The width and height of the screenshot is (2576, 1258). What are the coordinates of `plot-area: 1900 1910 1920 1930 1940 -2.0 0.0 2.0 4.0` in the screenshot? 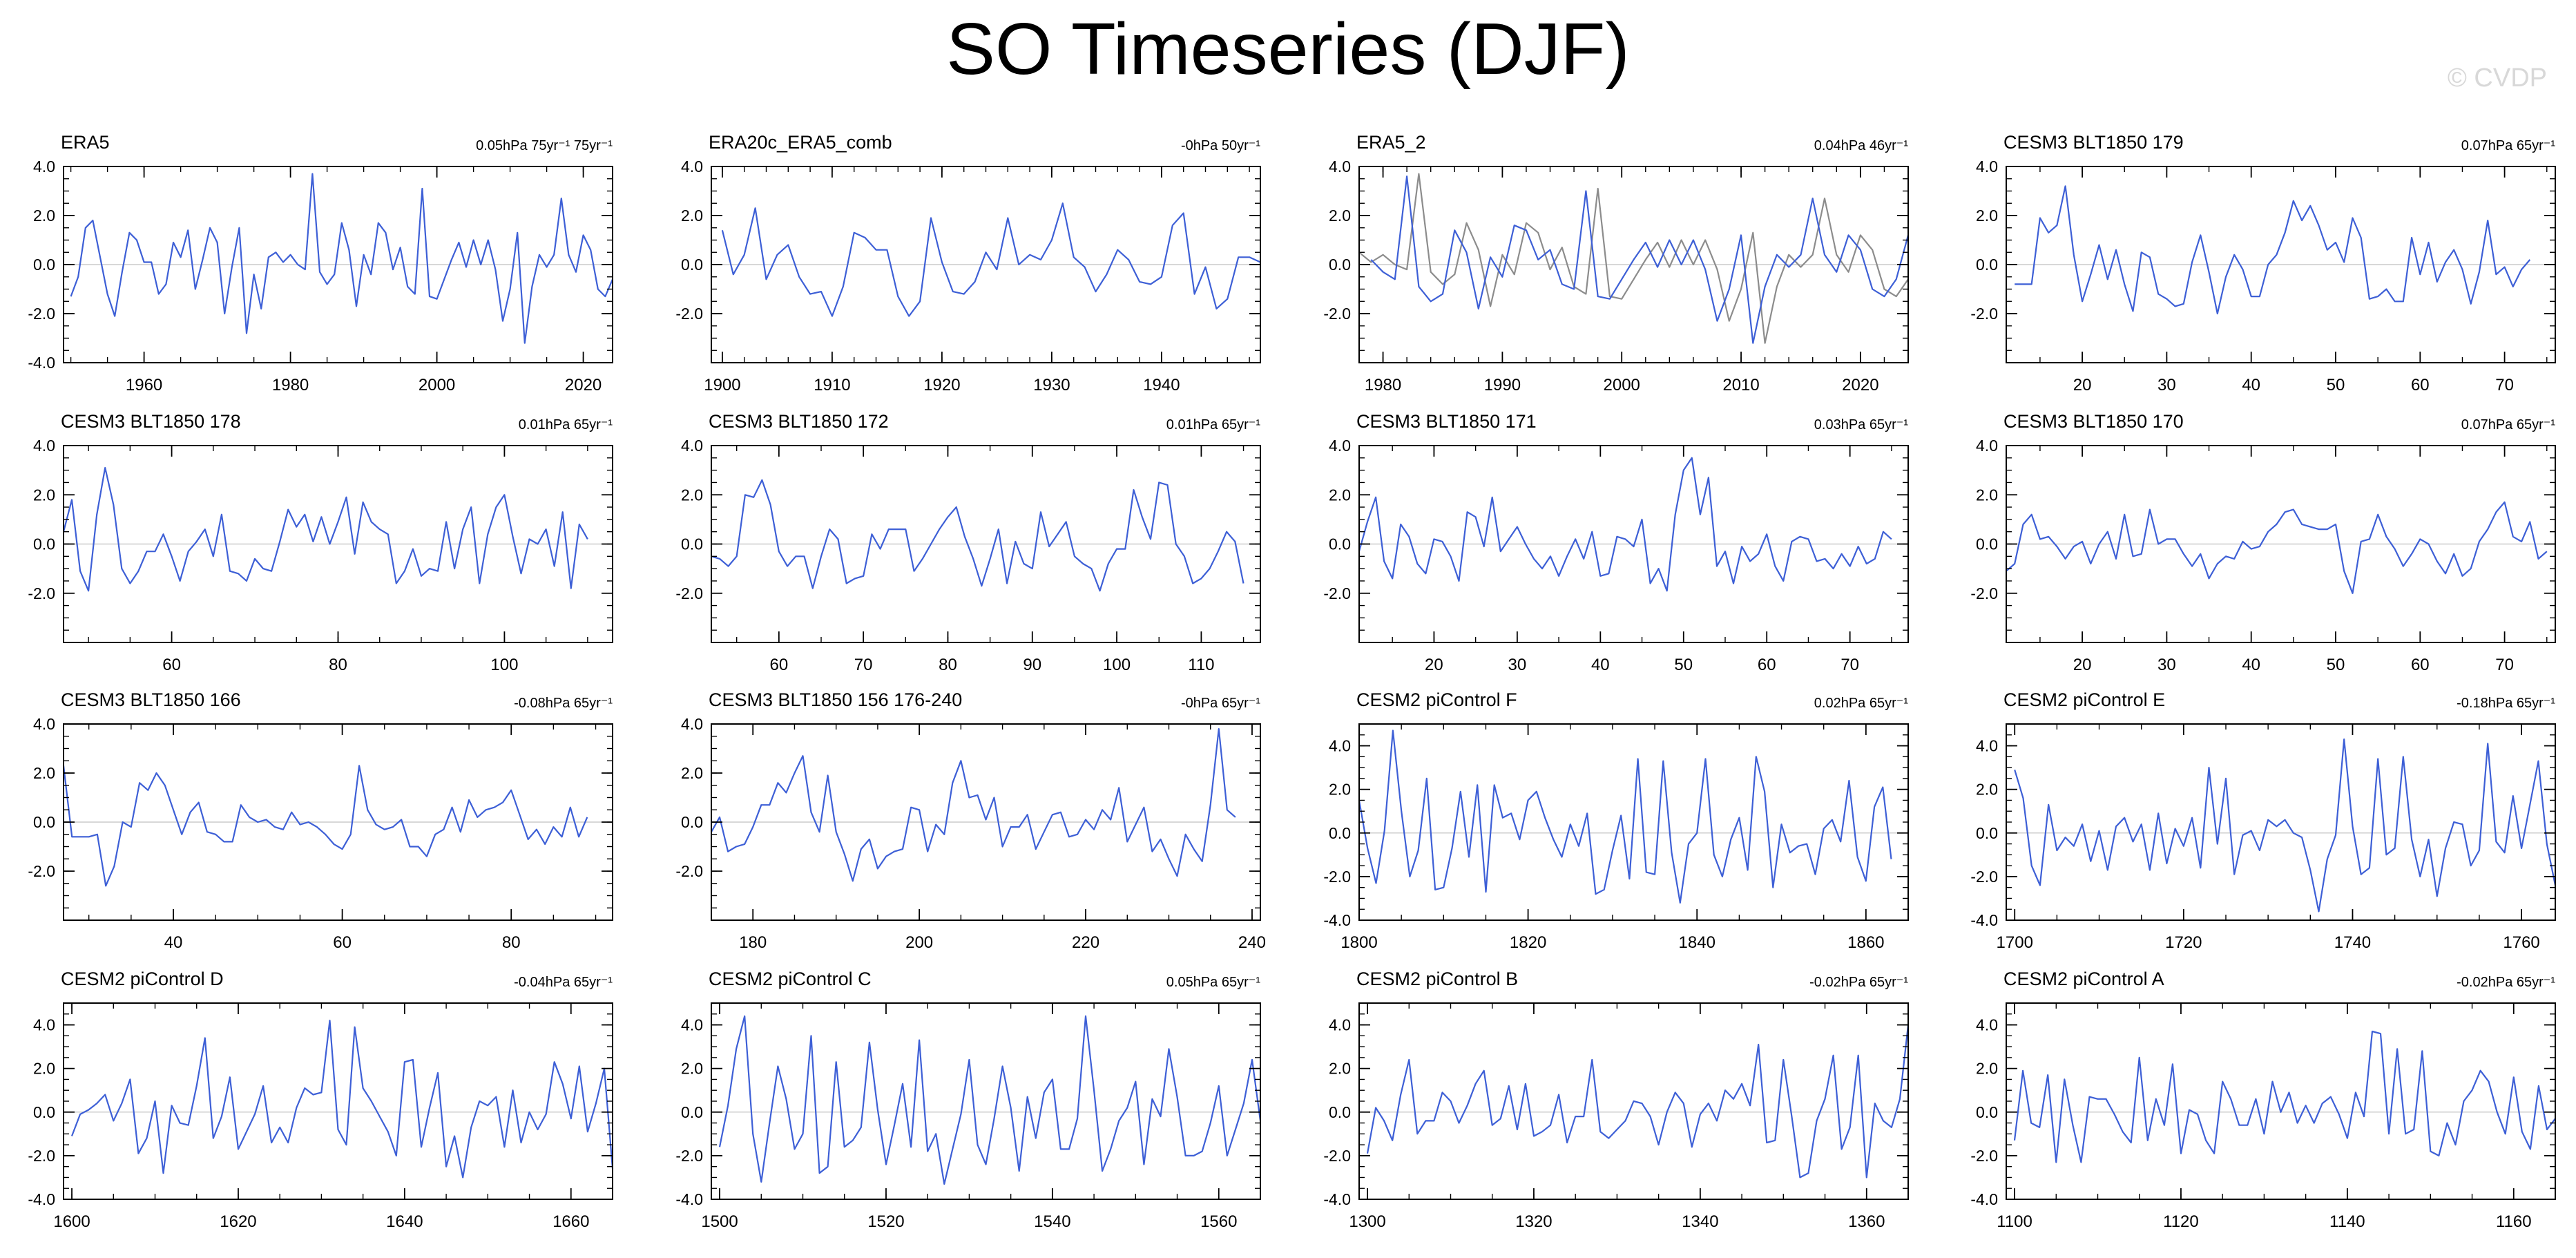 It's located at (968, 276).